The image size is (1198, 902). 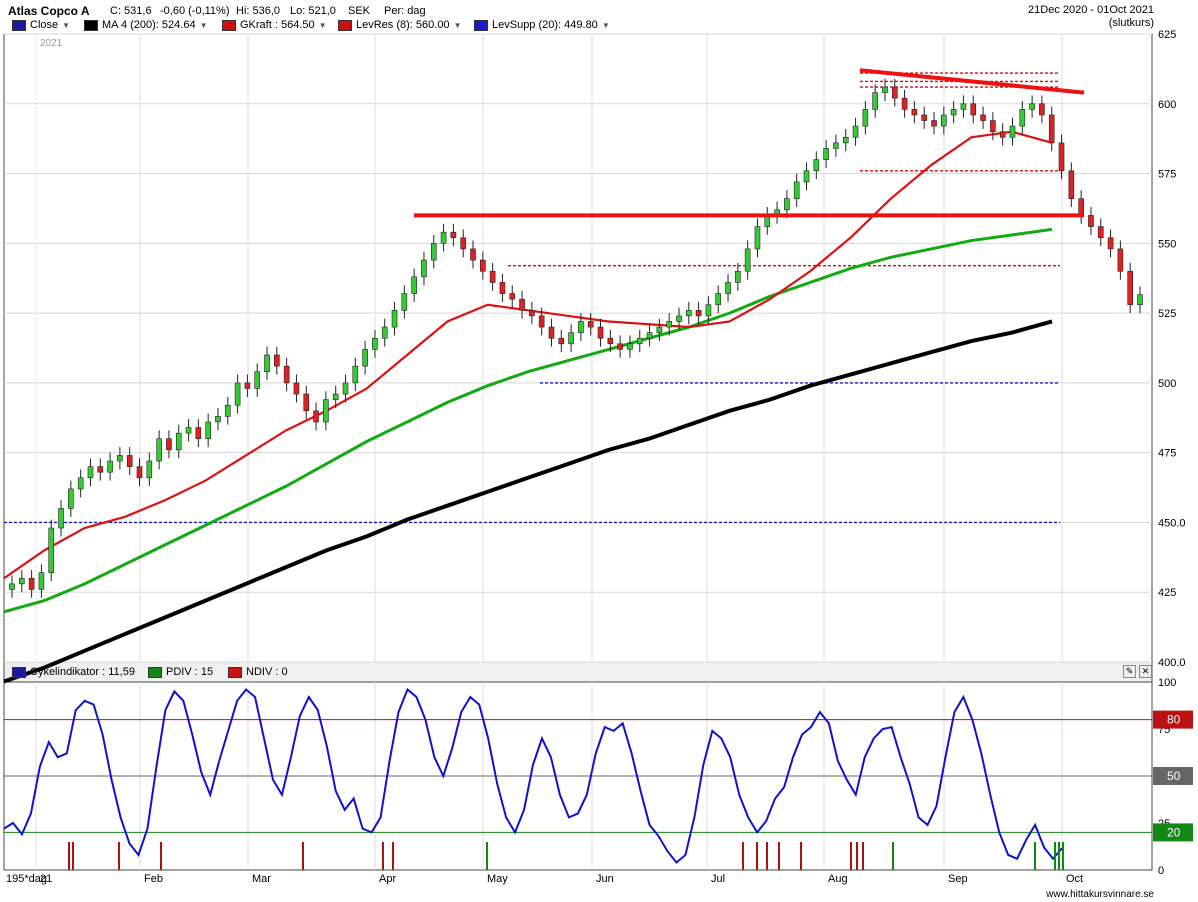 I want to click on legend-ndiv: NDIV : 0, so click(x=258, y=672).